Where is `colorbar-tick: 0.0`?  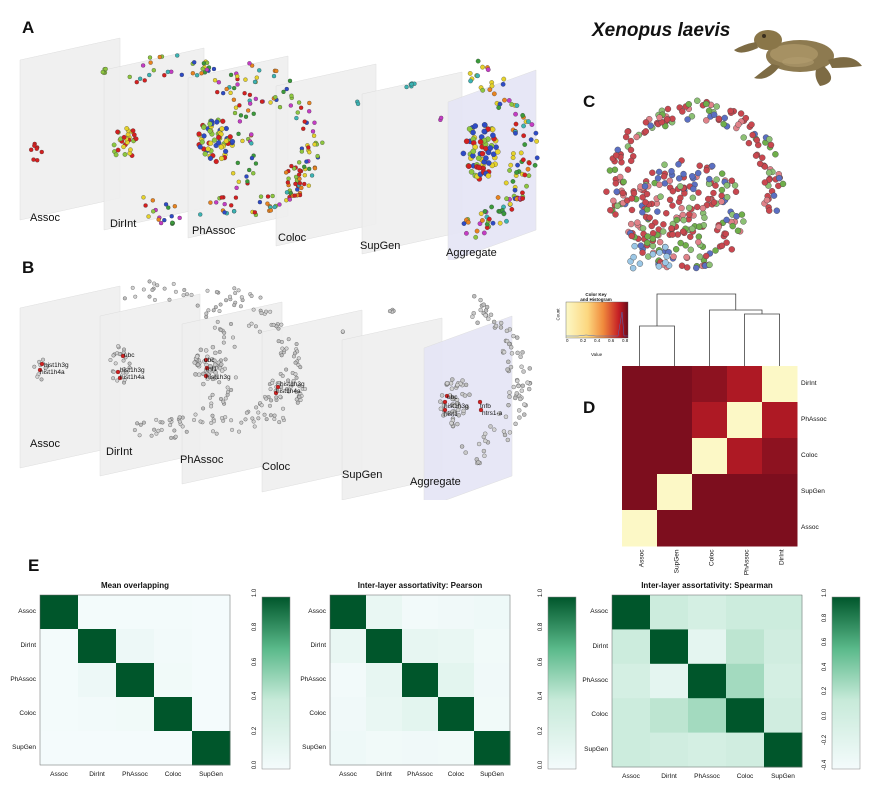 colorbar-tick: 0.0 is located at coordinates (541, 765).